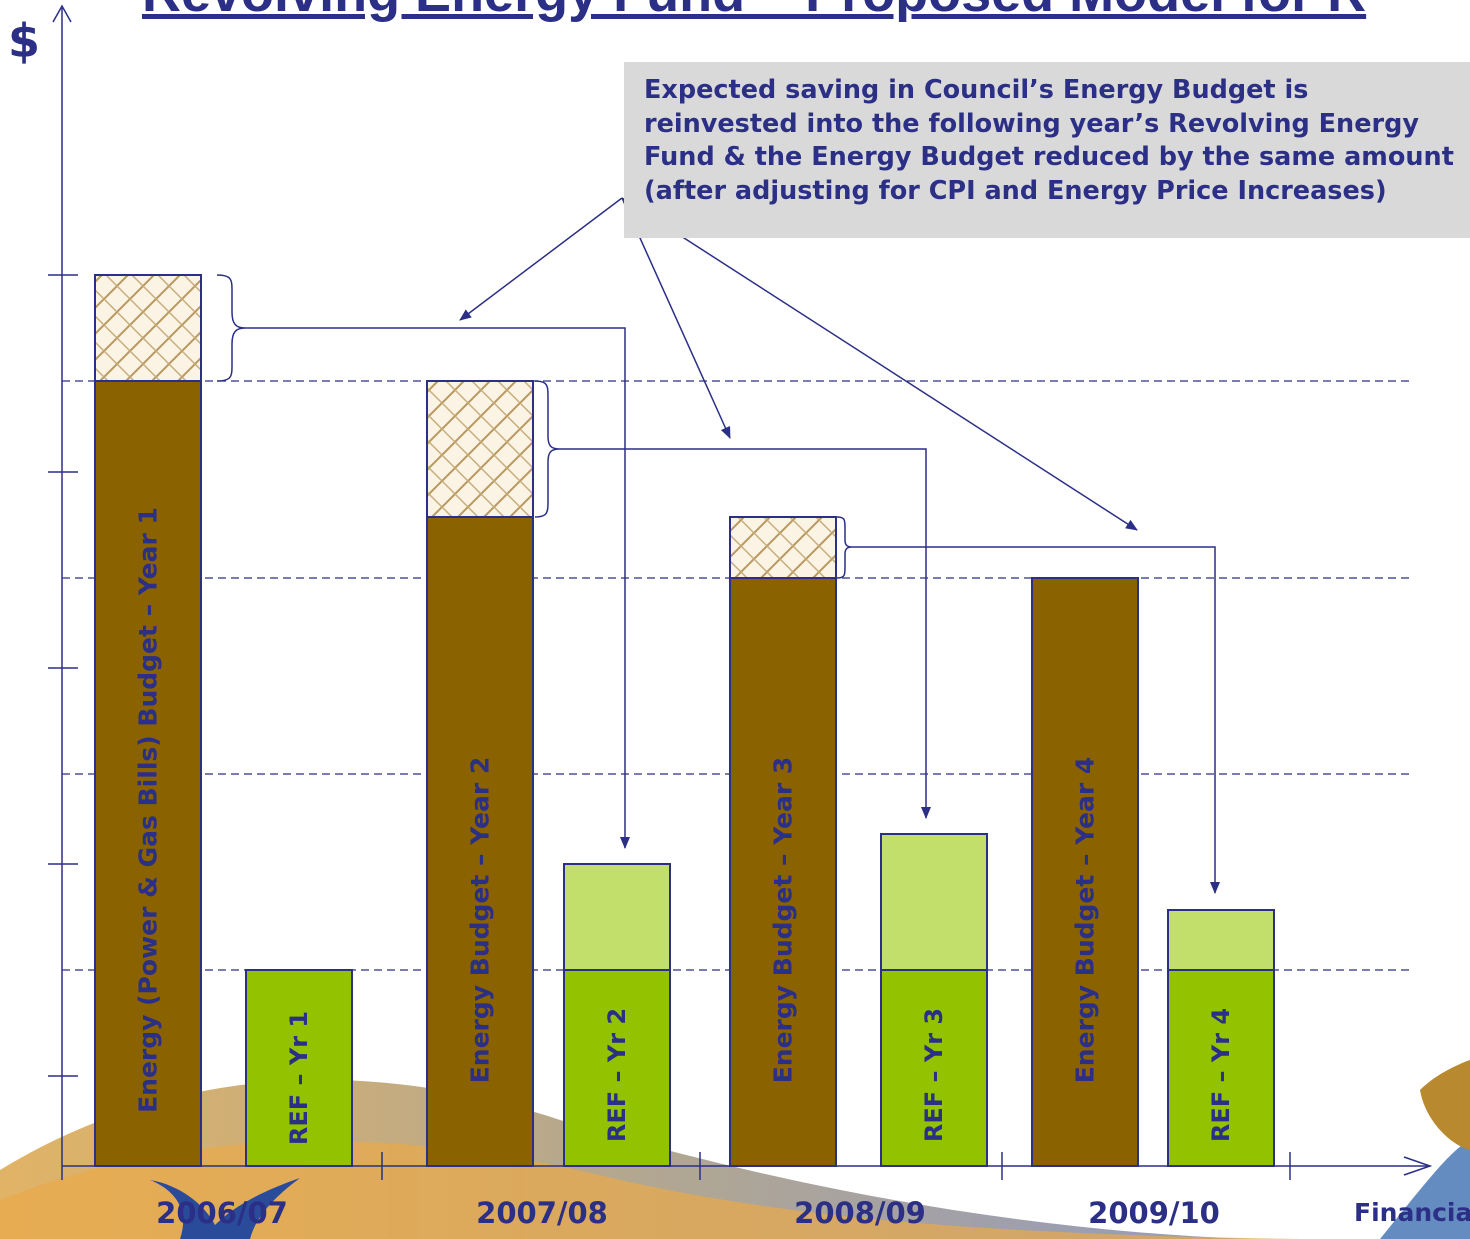 This screenshot has width=1470, height=1239. What do you see at coordinates (63, 592) in the screenshot?
I see `y-axis` at bounding box center [63, 592].